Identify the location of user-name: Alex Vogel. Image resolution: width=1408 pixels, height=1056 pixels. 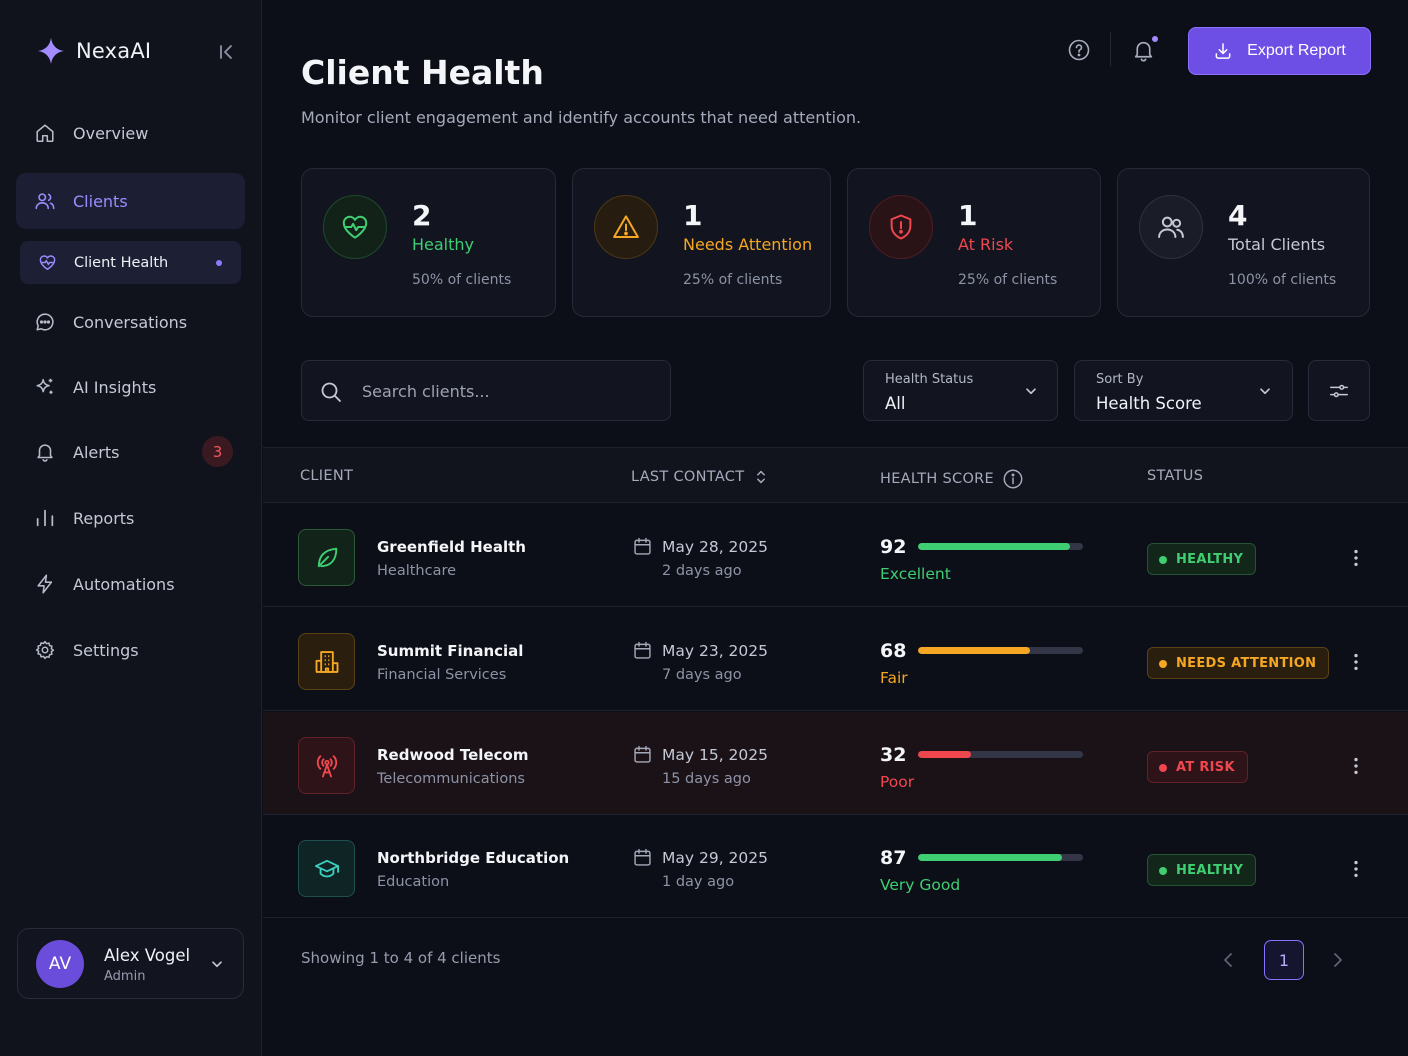
(147, 955).